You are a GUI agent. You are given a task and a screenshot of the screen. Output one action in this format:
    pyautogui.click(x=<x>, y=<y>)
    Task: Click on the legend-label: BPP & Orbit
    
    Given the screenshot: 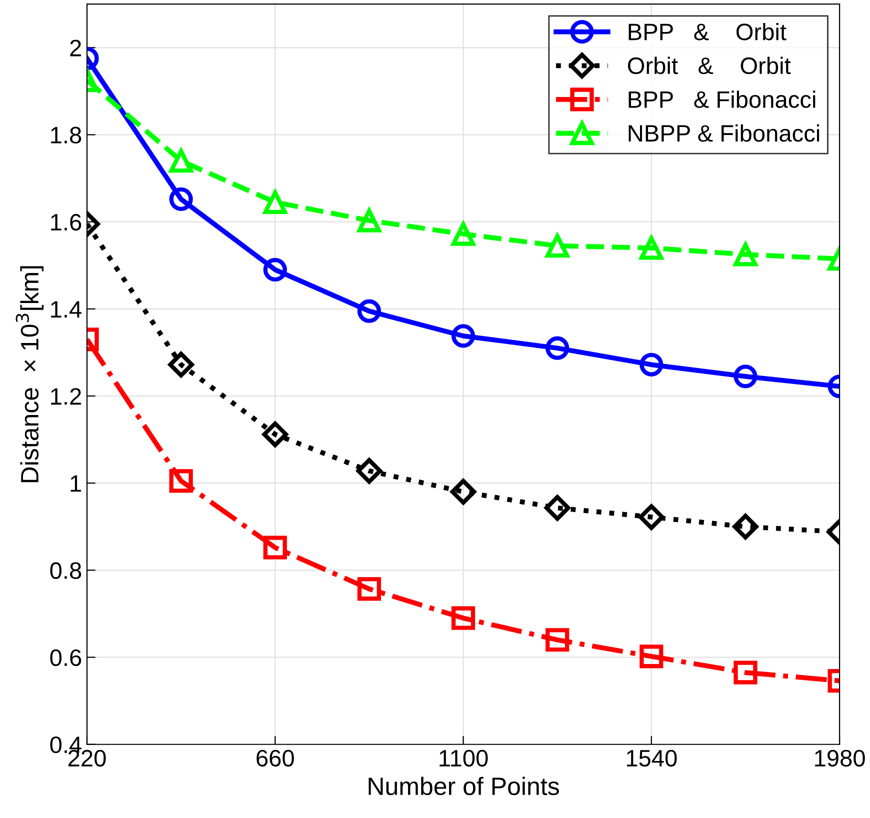 What is the action you would take?
    pyautogui.click(x=707, y=31)
    